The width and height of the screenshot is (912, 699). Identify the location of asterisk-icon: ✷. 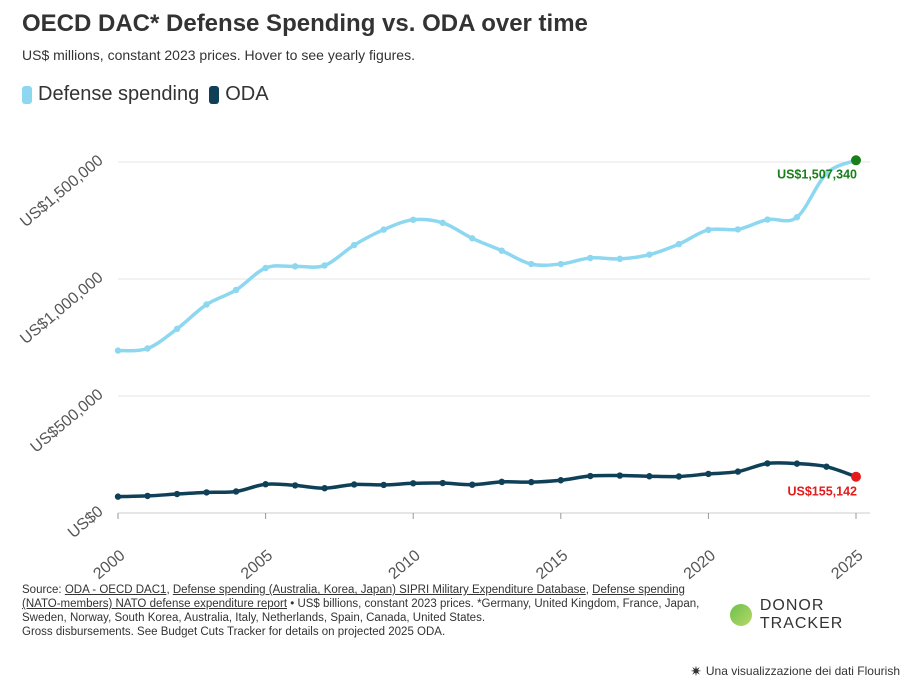
(696, 671).